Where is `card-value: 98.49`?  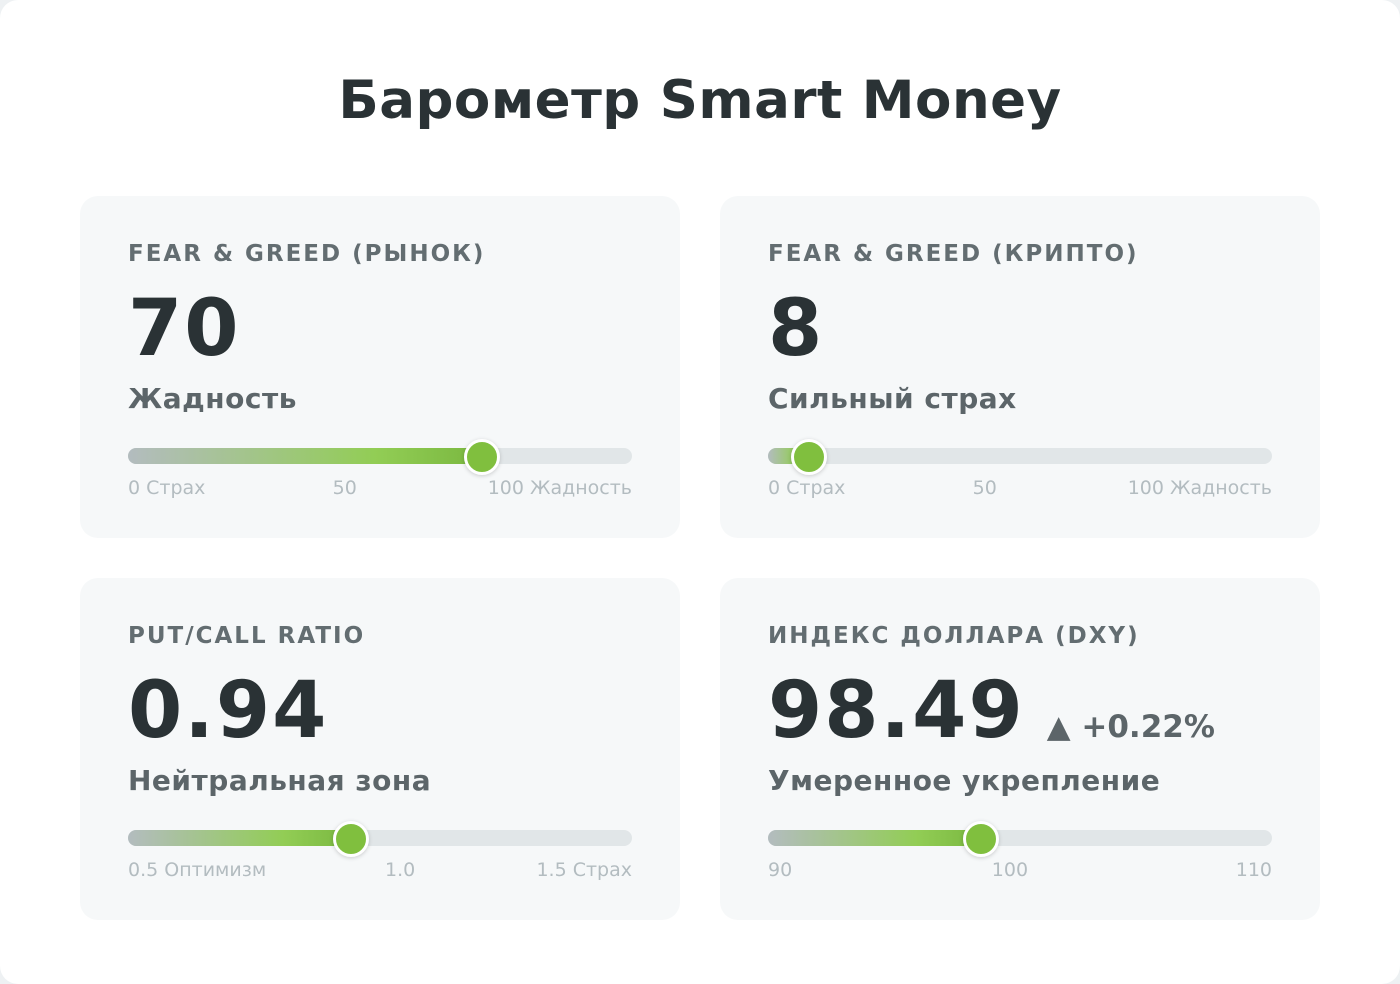 card-value: 98.49 is located at coordinates (896, 711).